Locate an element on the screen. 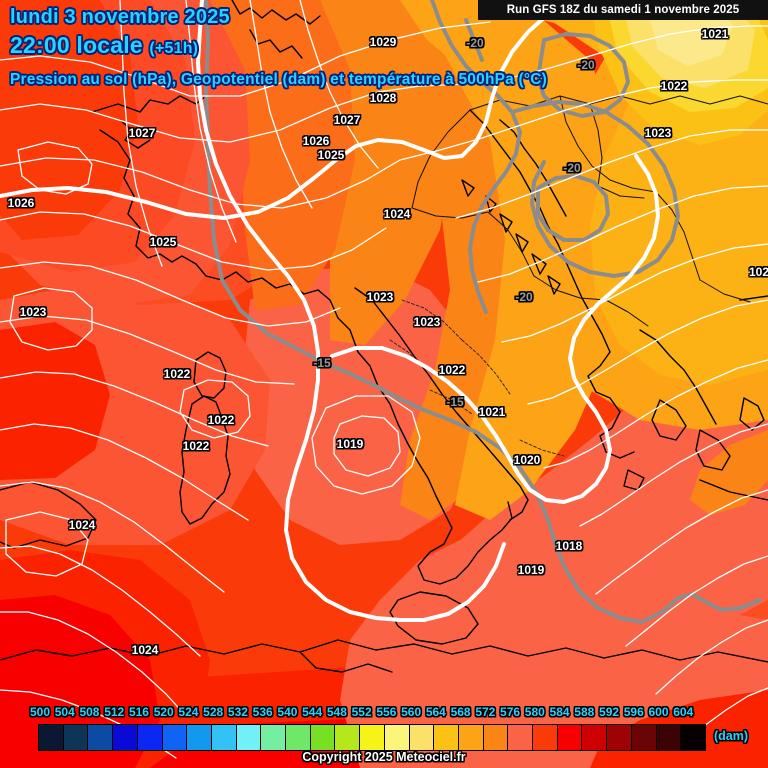 The image size is (768, 768). forecast-lead-time: (+51h) is located at coordinates (174, 48).